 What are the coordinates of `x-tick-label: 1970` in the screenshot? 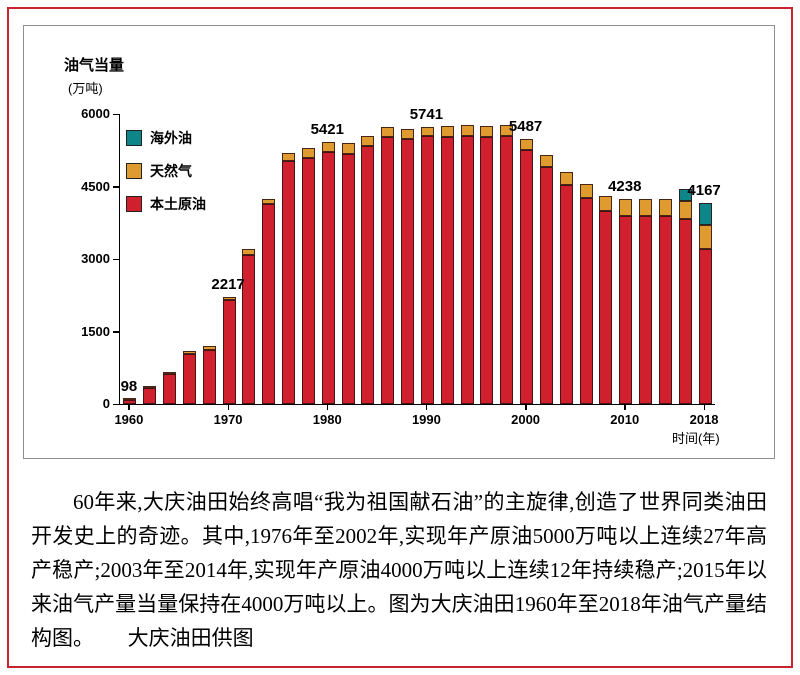 It's located at (228, 419).